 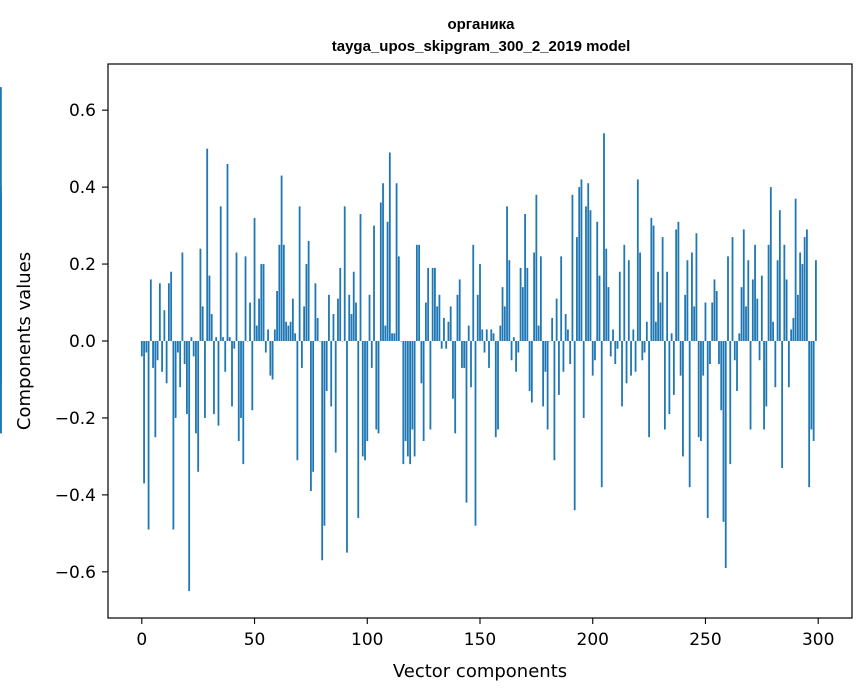 What do you see at coordinates (82, 265) in the screenshot?
I see `y-tick-label: 0.2` at bounding box center [82, 265].